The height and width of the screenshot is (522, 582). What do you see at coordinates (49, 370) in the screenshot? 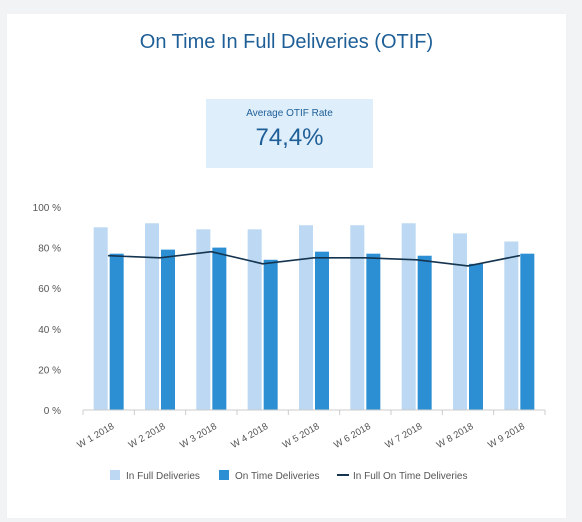
I see `y-tick-label: 20 %` at bounding box center [49, 370].